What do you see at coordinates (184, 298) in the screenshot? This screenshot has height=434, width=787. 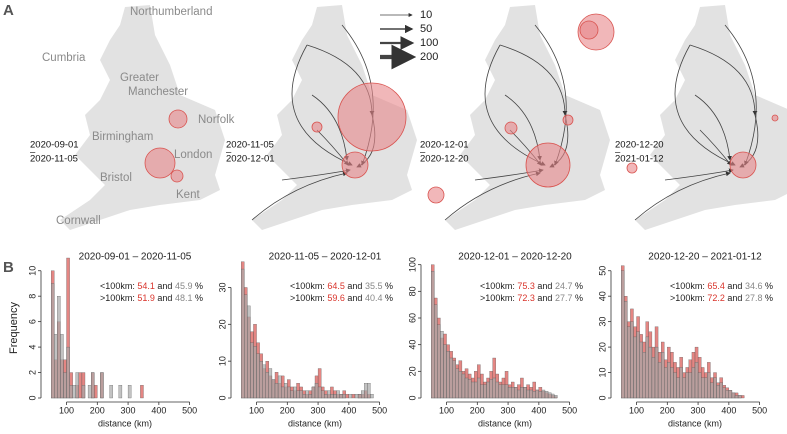 I see `stat-part: 48.1` at bounding box center [184, 298].